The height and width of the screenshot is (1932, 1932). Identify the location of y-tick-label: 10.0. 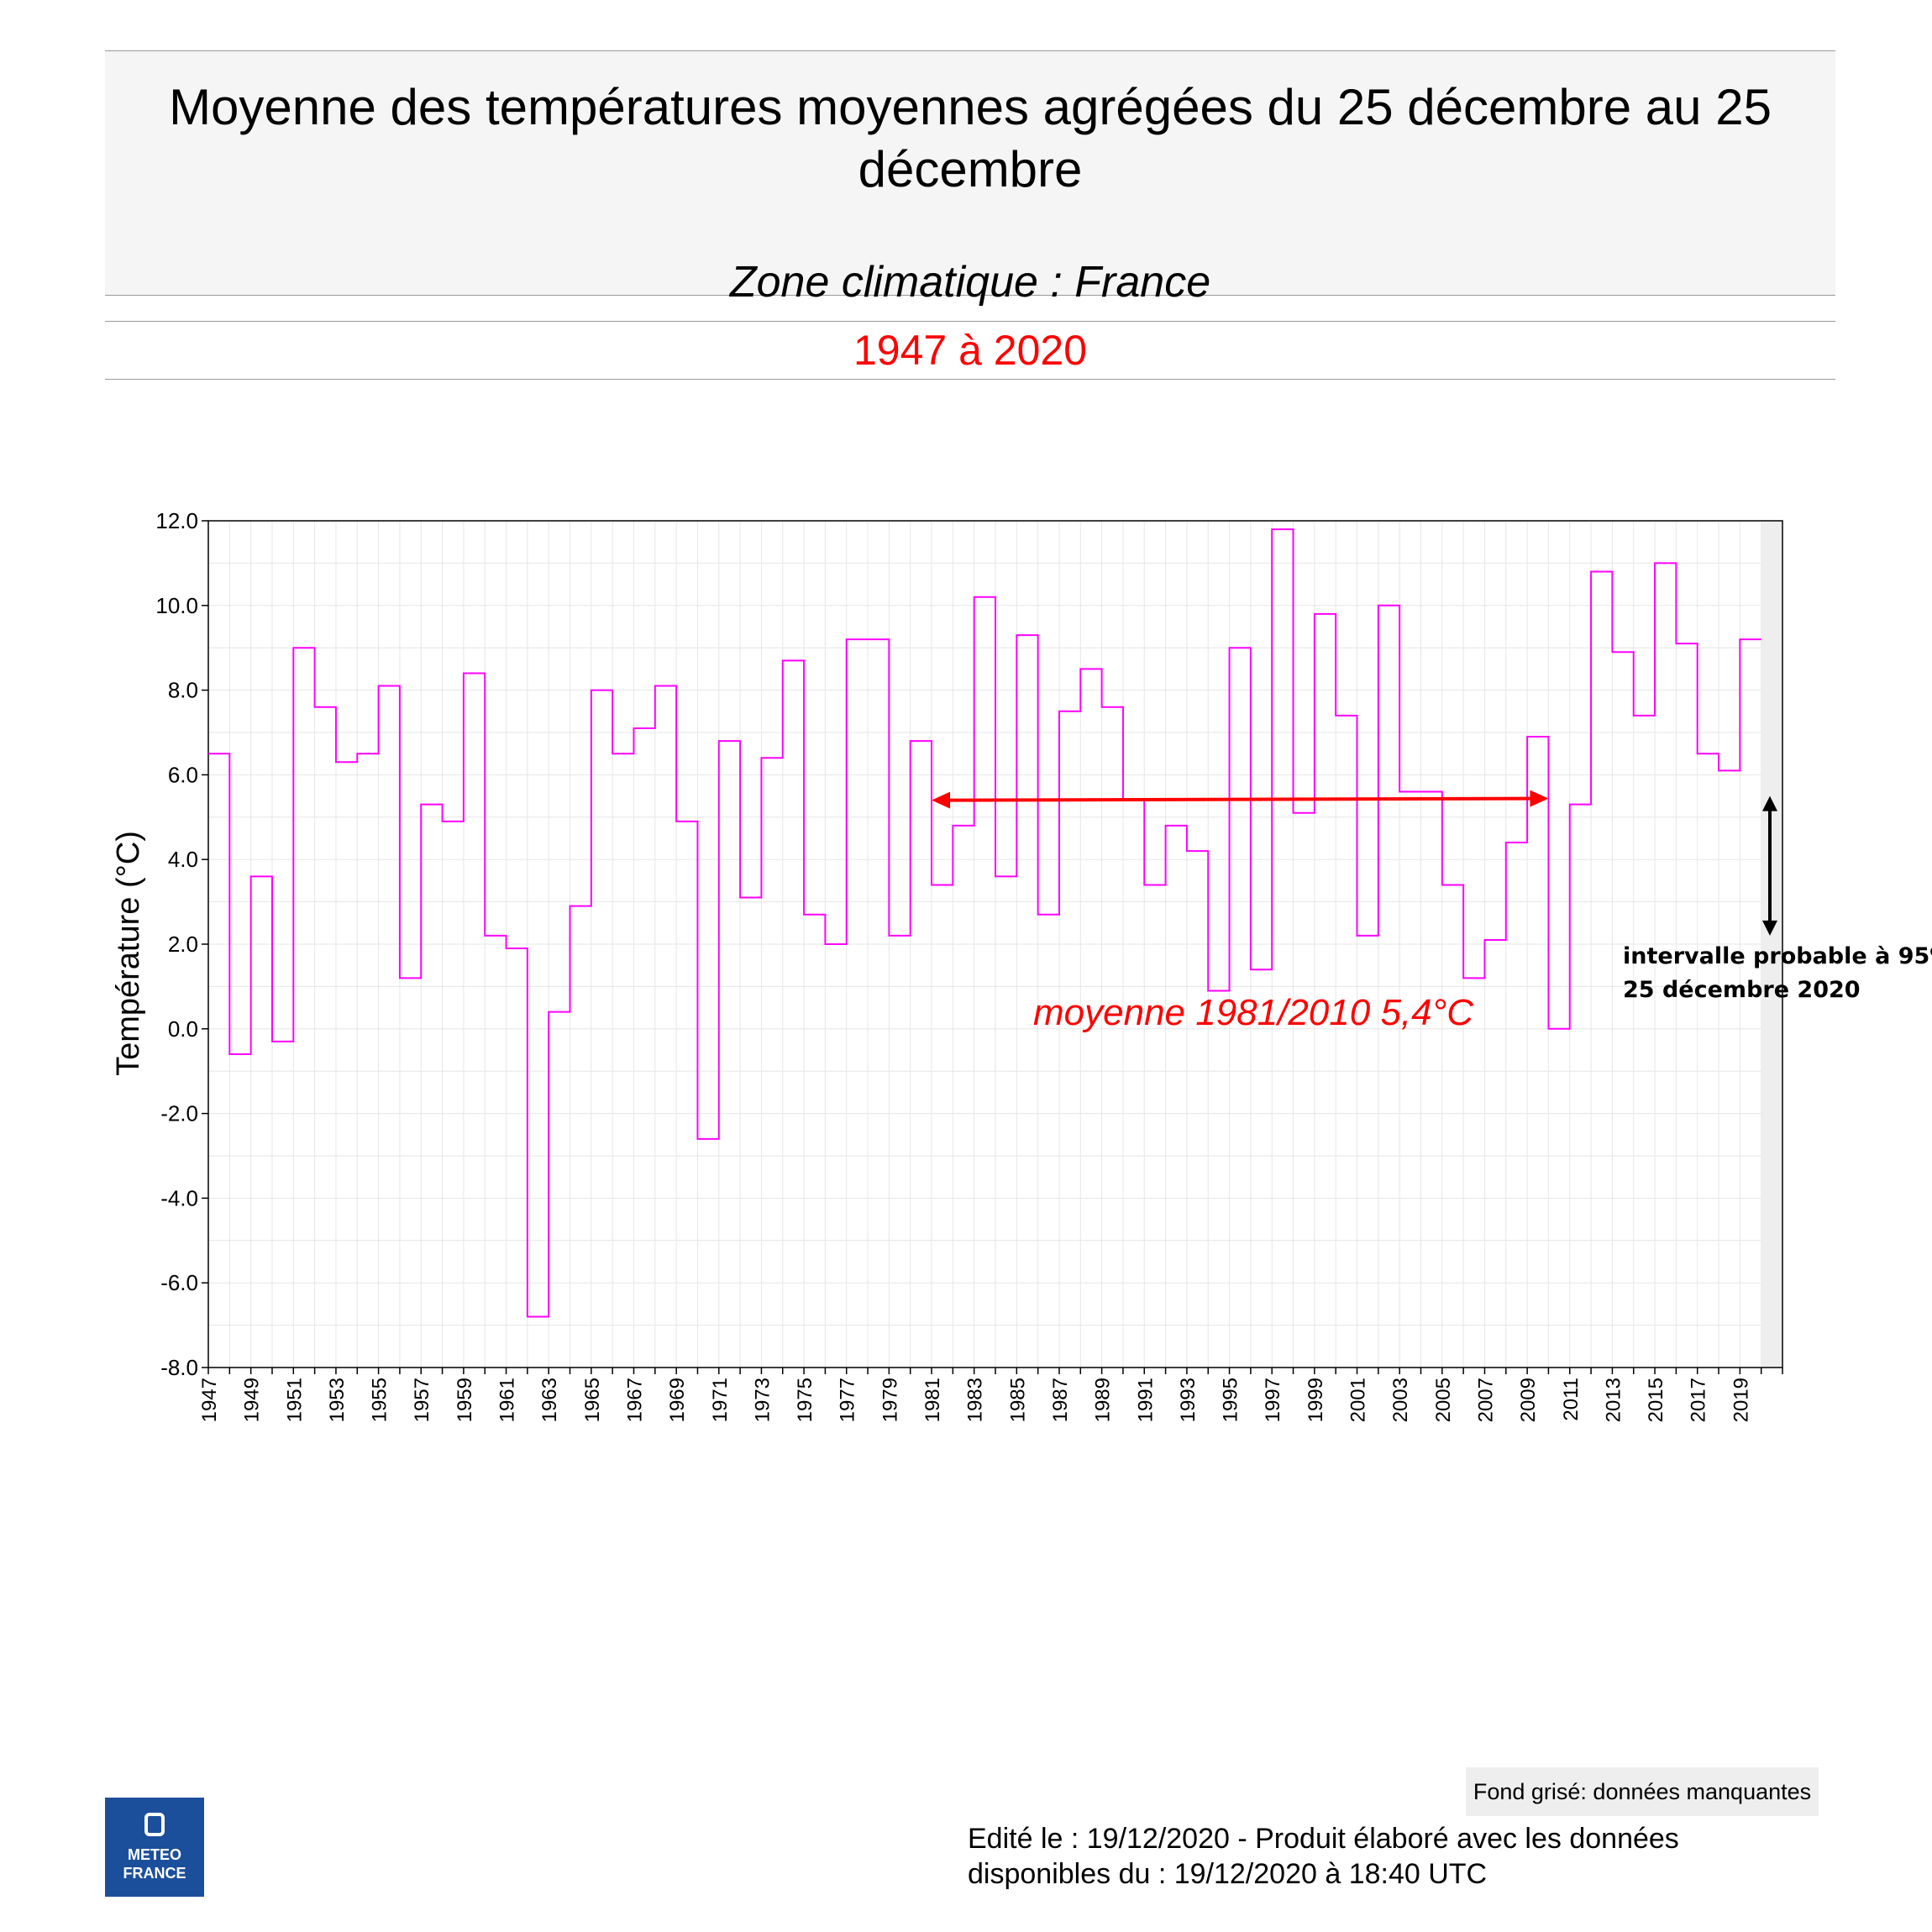
(176, 605).